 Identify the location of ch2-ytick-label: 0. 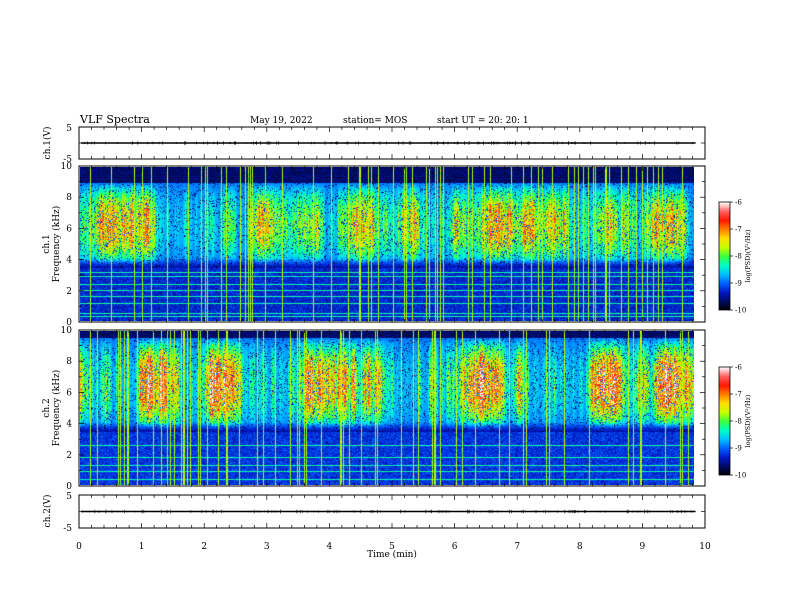
(69, 487).